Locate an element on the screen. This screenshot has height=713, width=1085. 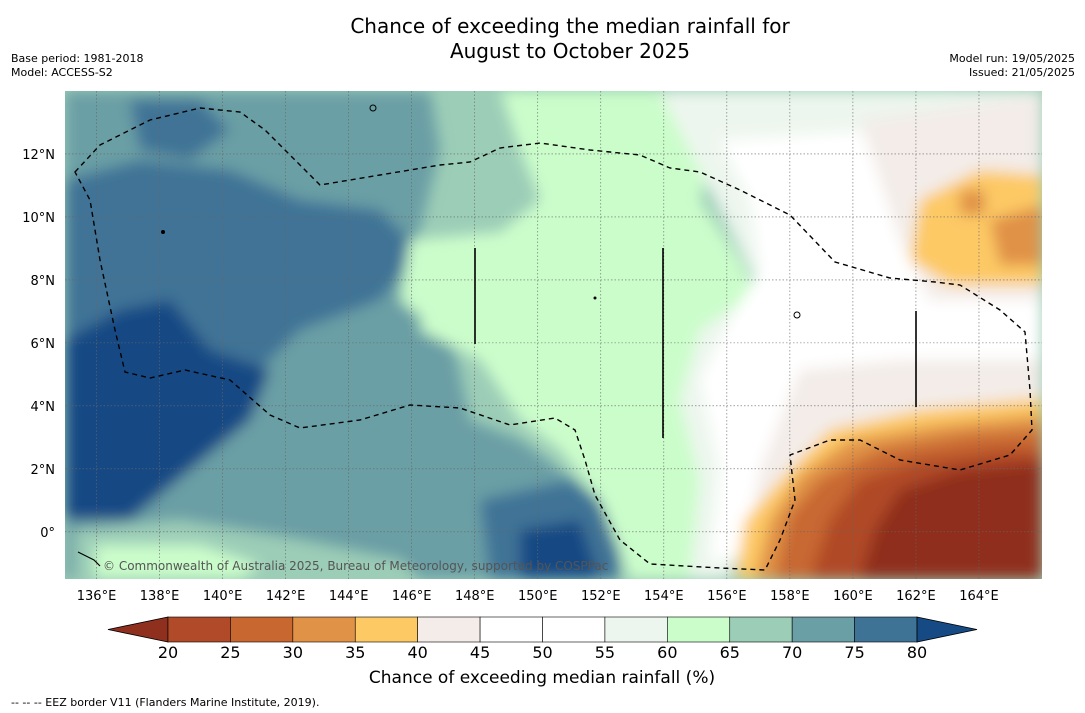
x-tick-label: 156°E is located at coordinates (727, 596).